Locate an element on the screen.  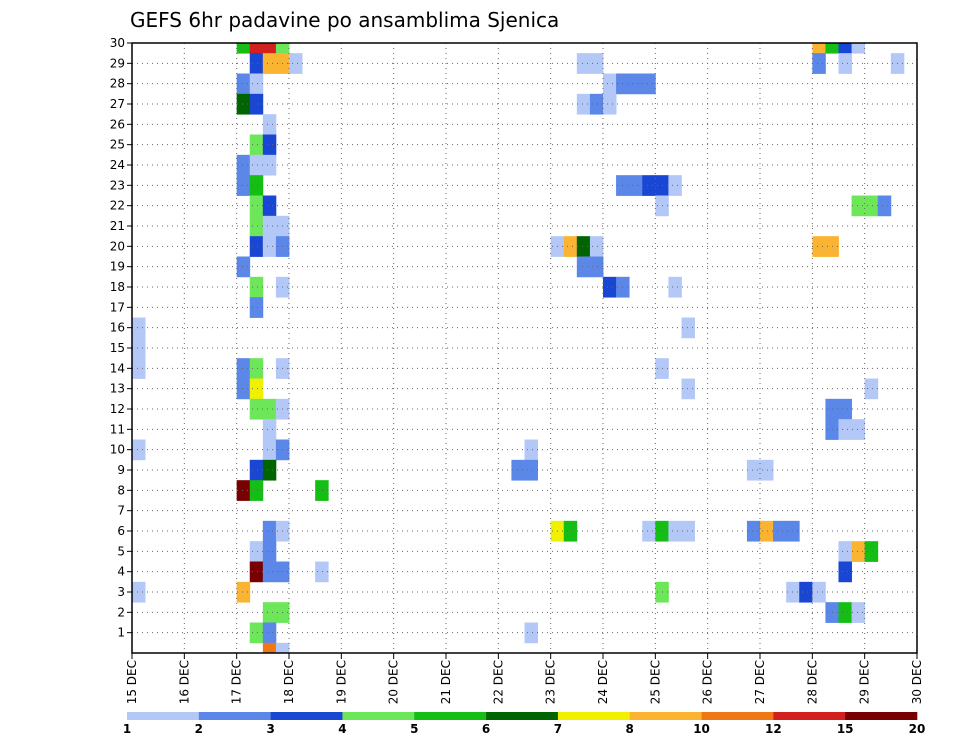
y-tick-label: 23 is located at coordinates (117, 185).